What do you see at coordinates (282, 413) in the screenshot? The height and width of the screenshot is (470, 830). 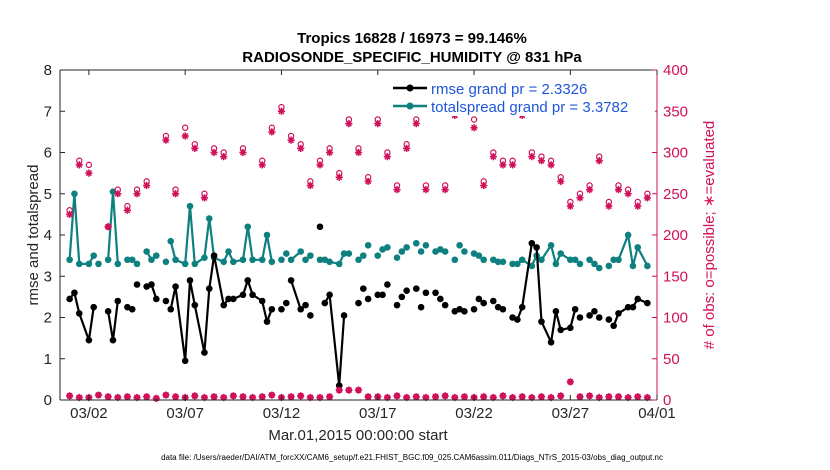 I see `x-tick-label: 03/12` at bounding box center [282, 413].